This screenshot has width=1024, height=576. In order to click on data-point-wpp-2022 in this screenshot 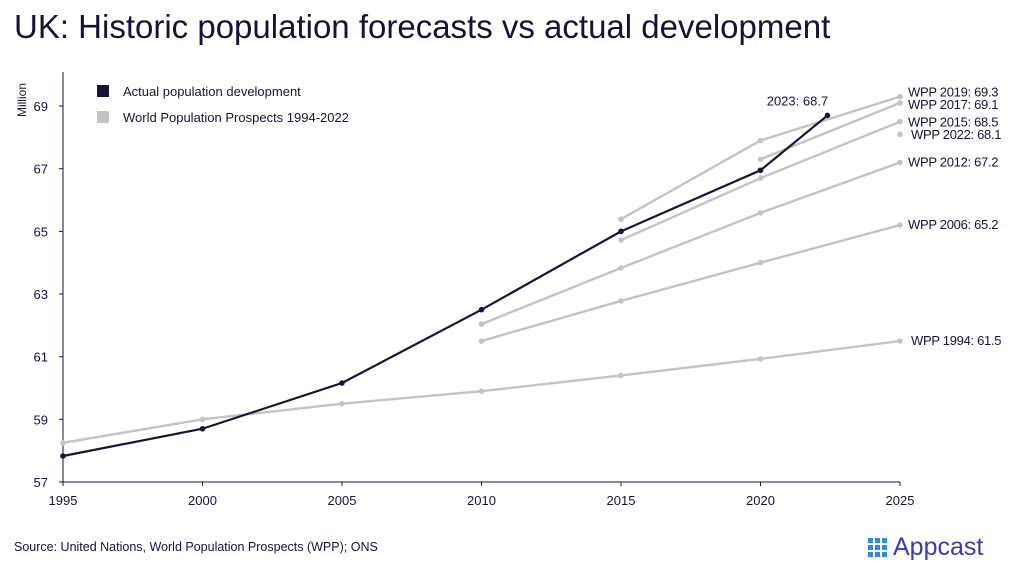, I will do `click(900, 134)`.